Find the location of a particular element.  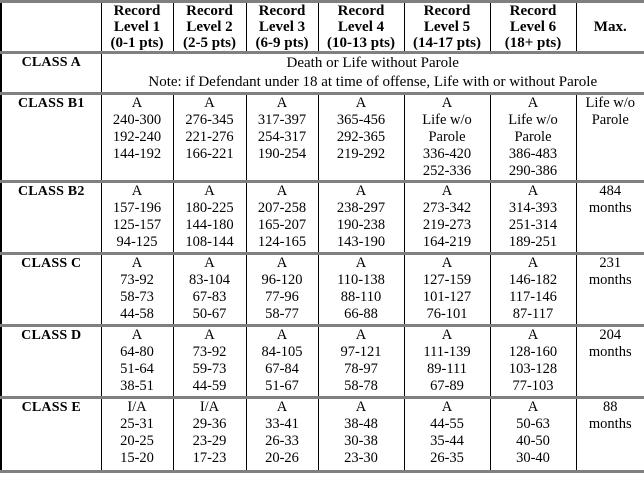

col-header-record-level-4: Record Level 4 (10-13 pts) is located at coordinates (361, 27).